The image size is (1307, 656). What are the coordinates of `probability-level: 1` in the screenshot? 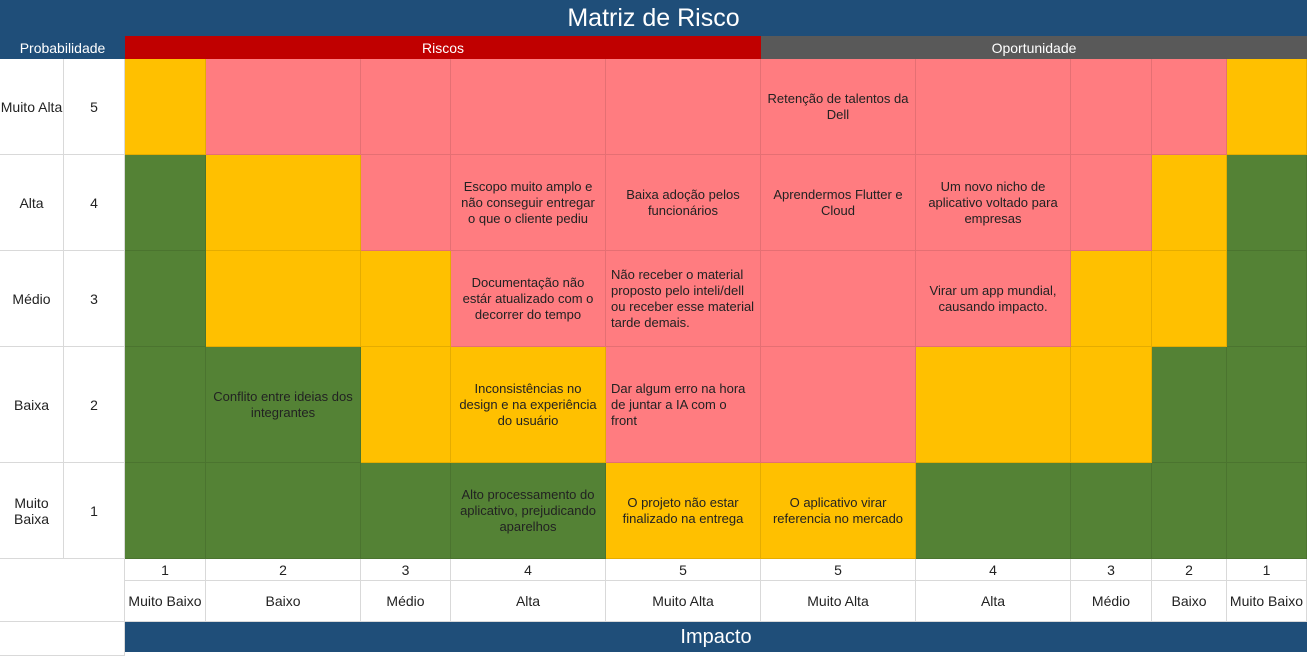 It's located at (94, 511).